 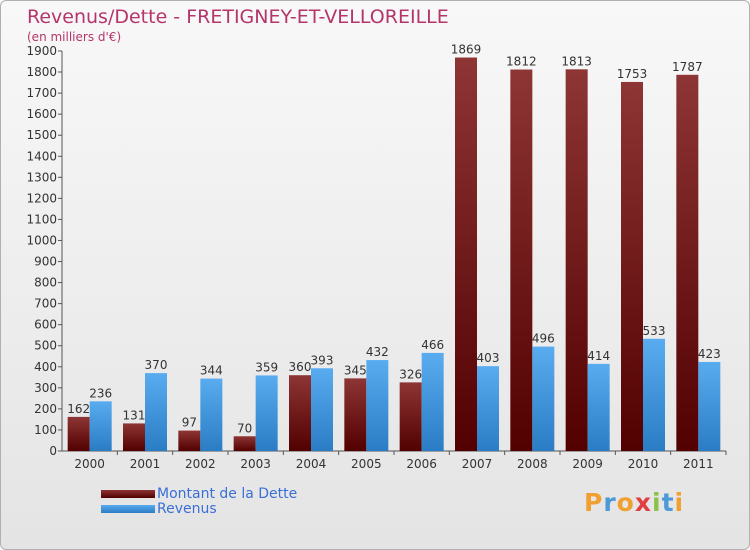 I want to click on data-label-revenue: 466, so click(x=432, y=345).